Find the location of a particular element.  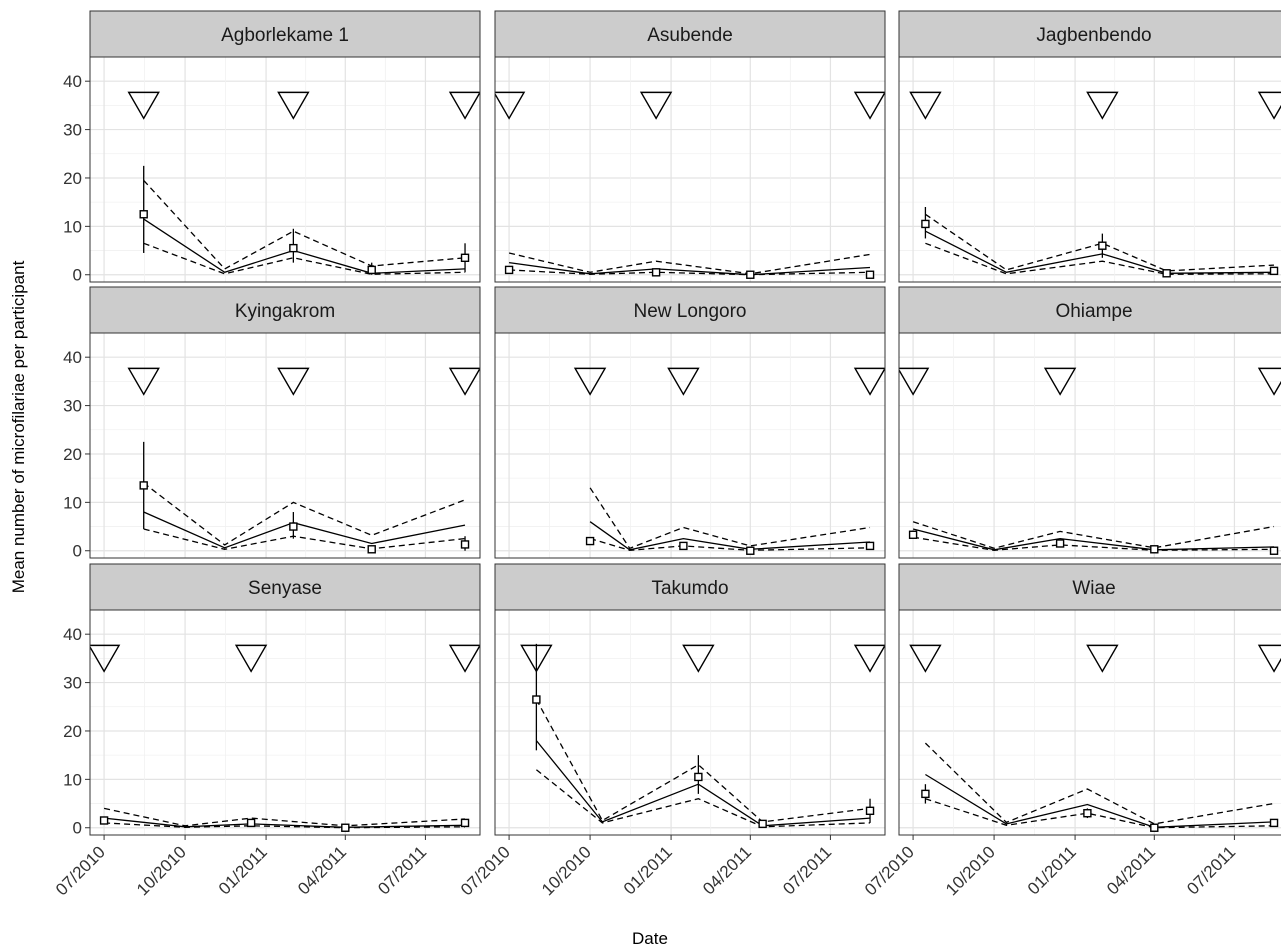

facet-strip-label: Kyingakrom is located at coordinates (285, 311).